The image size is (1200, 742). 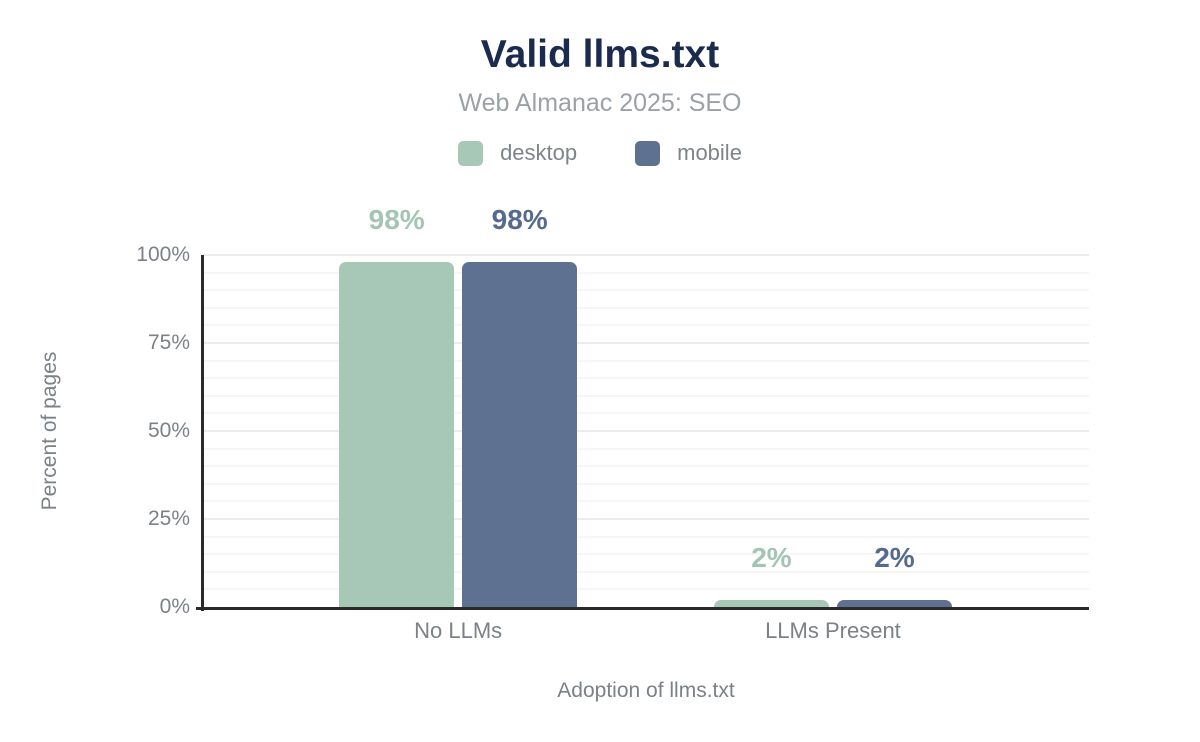 I want to click on y-tick-label-75: 75%, so click(x=168, y=342).